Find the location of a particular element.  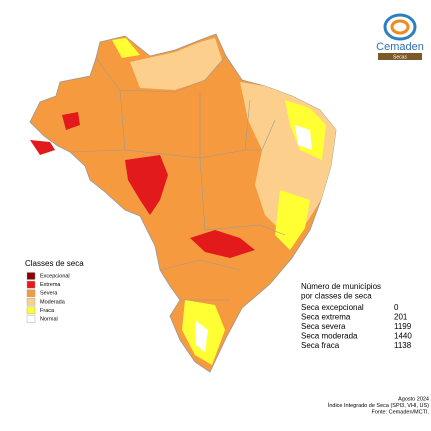

logo: Cemaden Secas is located at coordinates (400, 36).